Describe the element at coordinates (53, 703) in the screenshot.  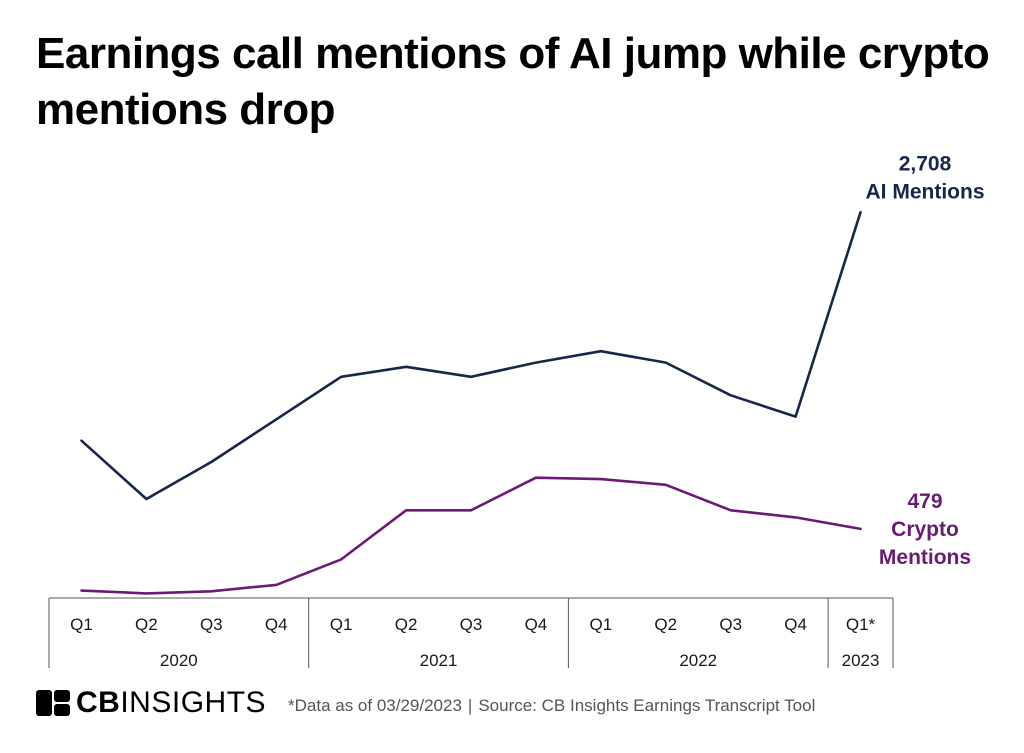
I see `cb-logo-mark-icon` at that location.